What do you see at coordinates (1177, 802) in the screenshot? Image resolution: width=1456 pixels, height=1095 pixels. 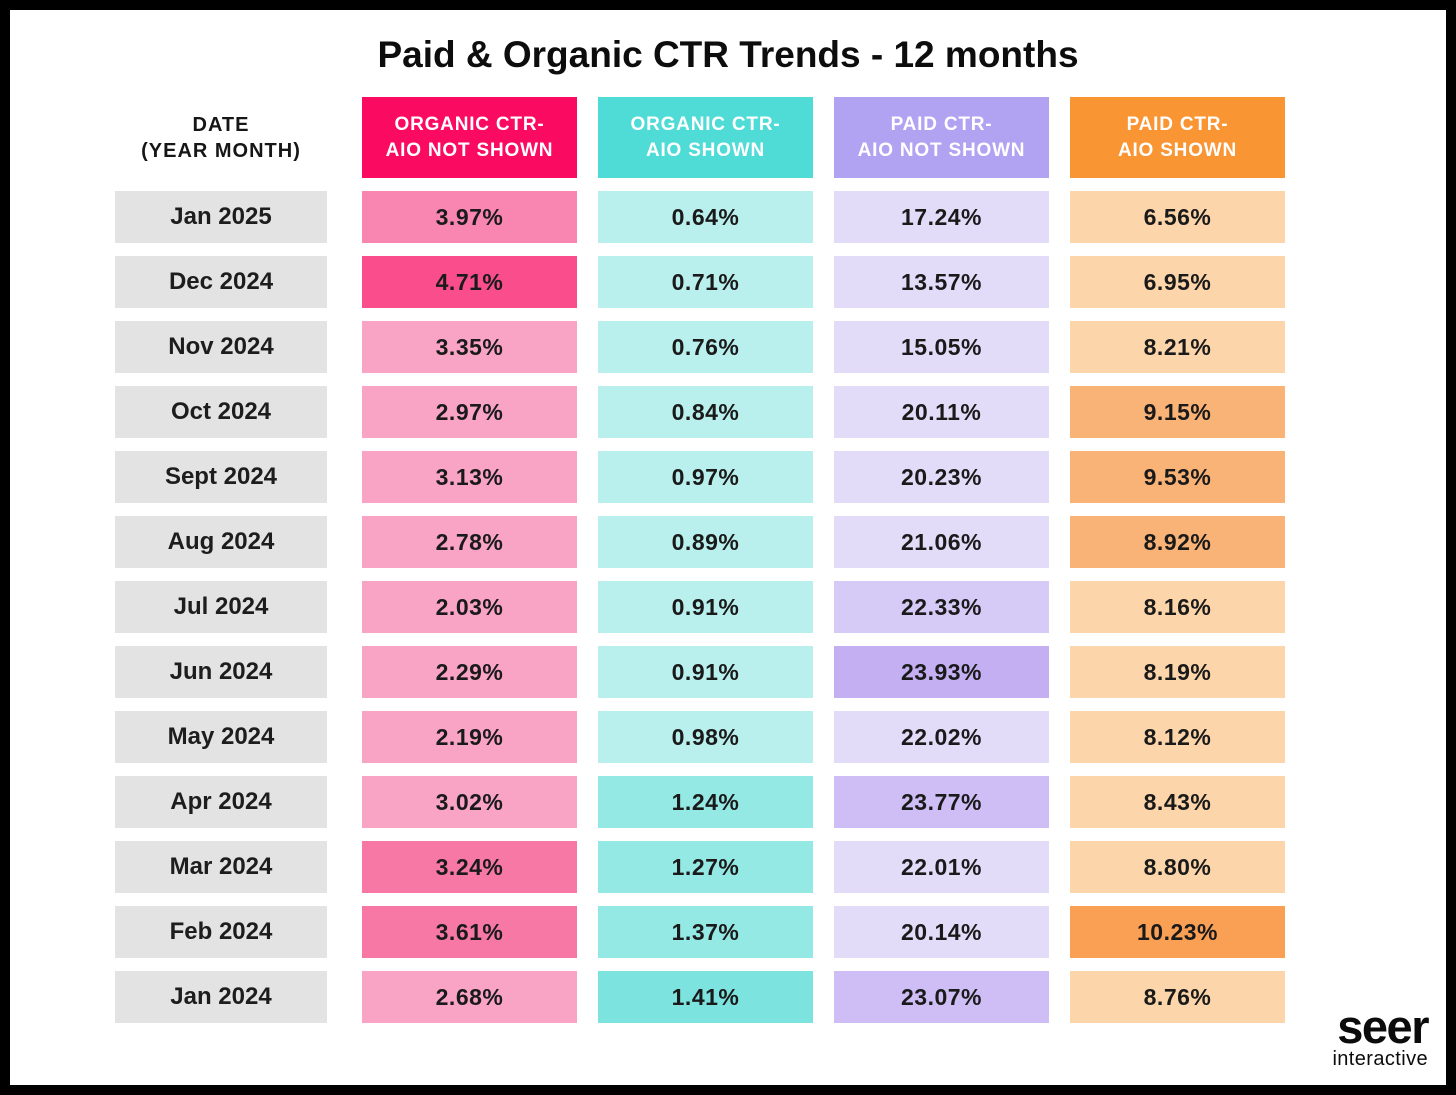 I see `ctr-value-cell: 8.43%` at bounding box center [1177, 802].